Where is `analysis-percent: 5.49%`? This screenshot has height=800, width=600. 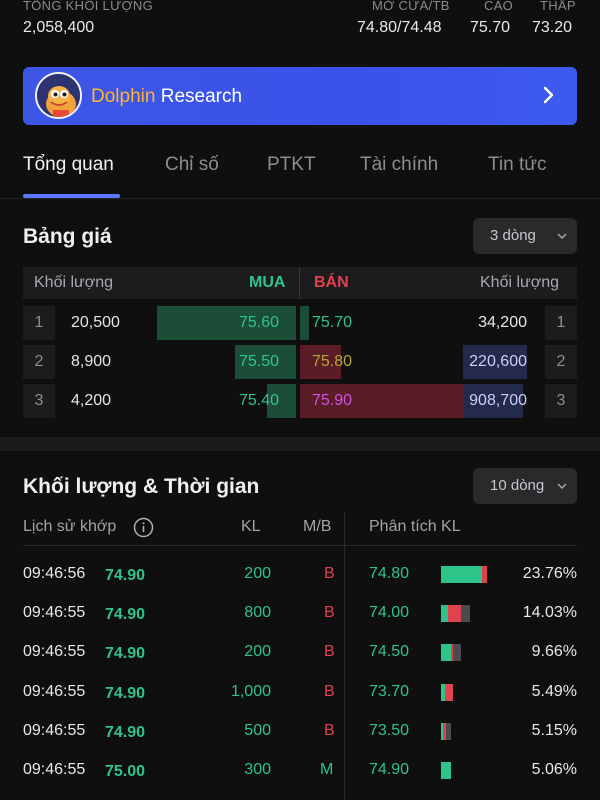 analysis-percent: 5.49% is located at coordinates (554, 691).